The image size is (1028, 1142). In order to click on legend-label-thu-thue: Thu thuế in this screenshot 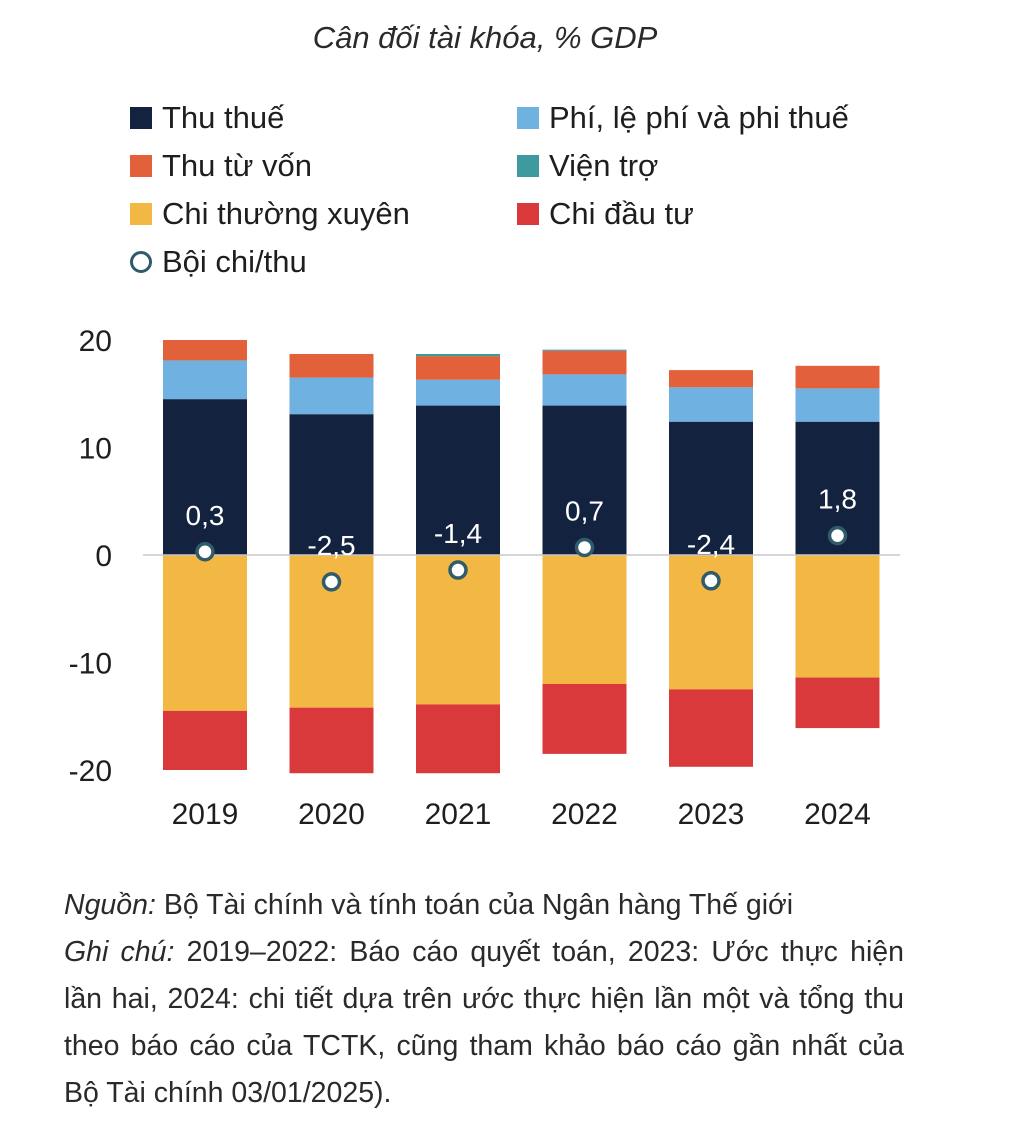, I will do `click(223, 117)`.